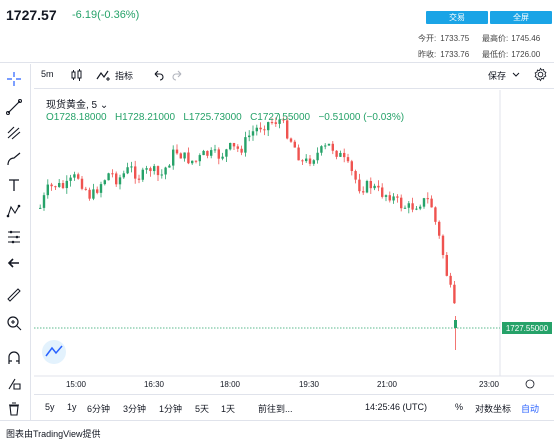  Describe the element at coordinates (14, 409) in the screenshot. I see `trash-icon` at that location.